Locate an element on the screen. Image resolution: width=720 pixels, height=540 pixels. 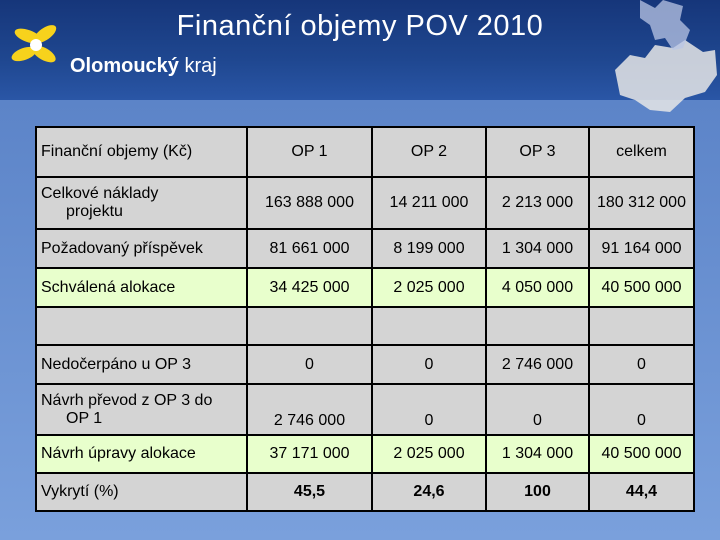
column-header: OP 1 is located at coordinates (309, 152).